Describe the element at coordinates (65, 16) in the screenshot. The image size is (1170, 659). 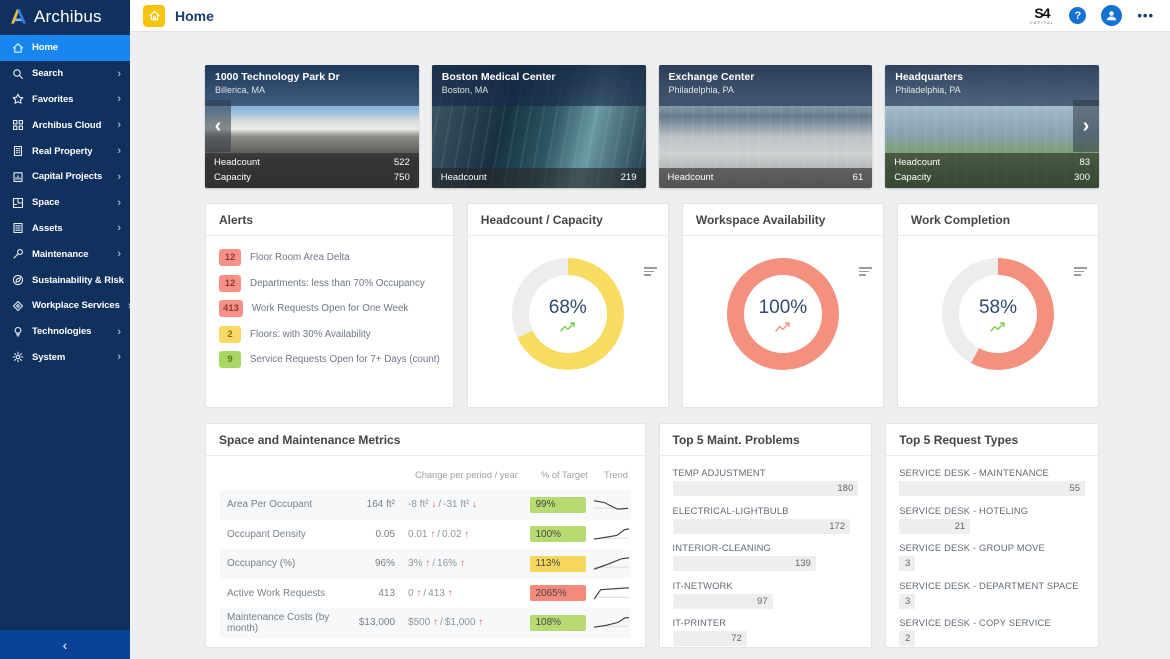
I see `archibus-logo: Archibus` at that location.